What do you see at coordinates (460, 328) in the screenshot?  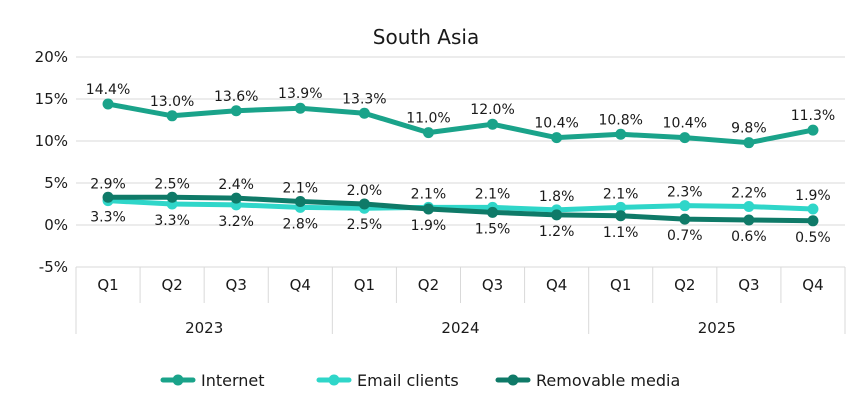 I see `x-group-label: 2024` at bounding box center [460, 328].